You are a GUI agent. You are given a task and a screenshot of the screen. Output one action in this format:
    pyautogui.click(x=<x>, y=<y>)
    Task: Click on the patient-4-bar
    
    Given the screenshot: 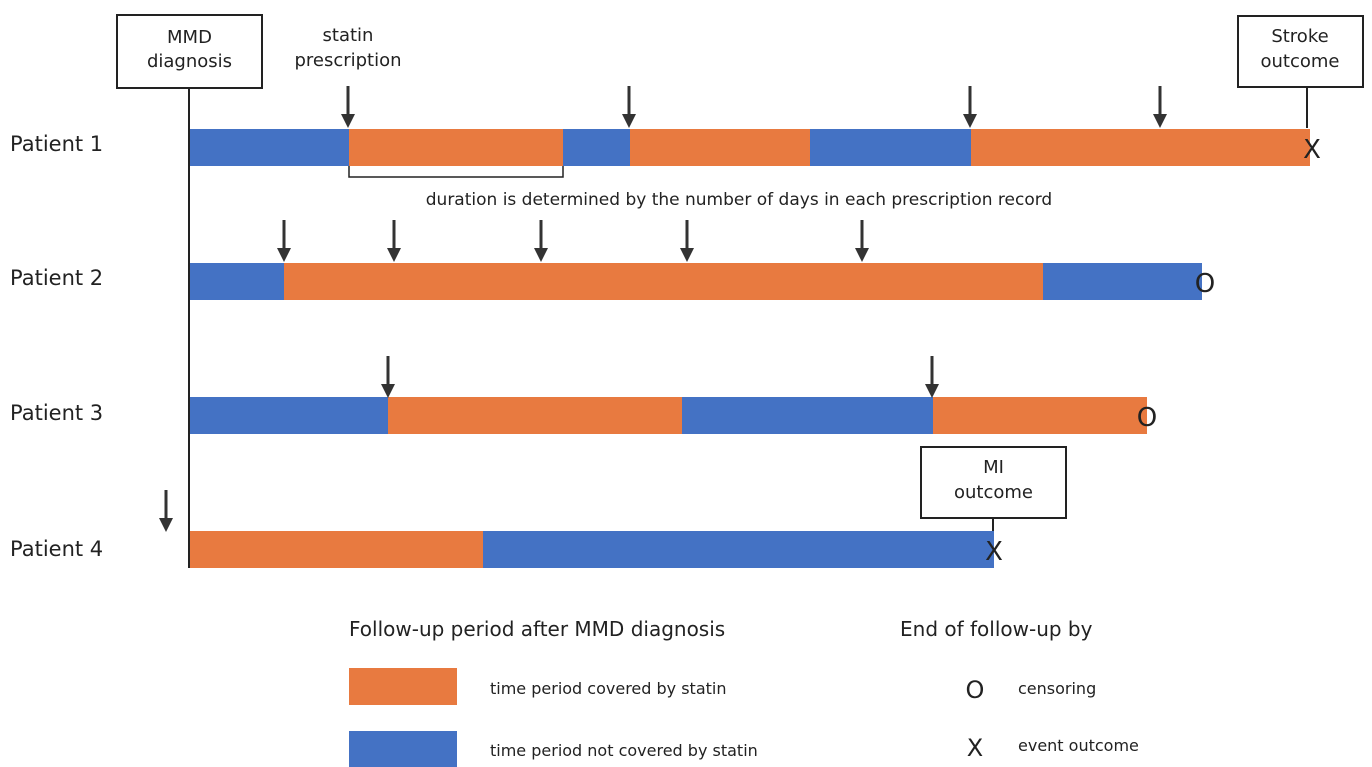 What is the action you would take?
    pyautogui.click(x=592, y=549)
    